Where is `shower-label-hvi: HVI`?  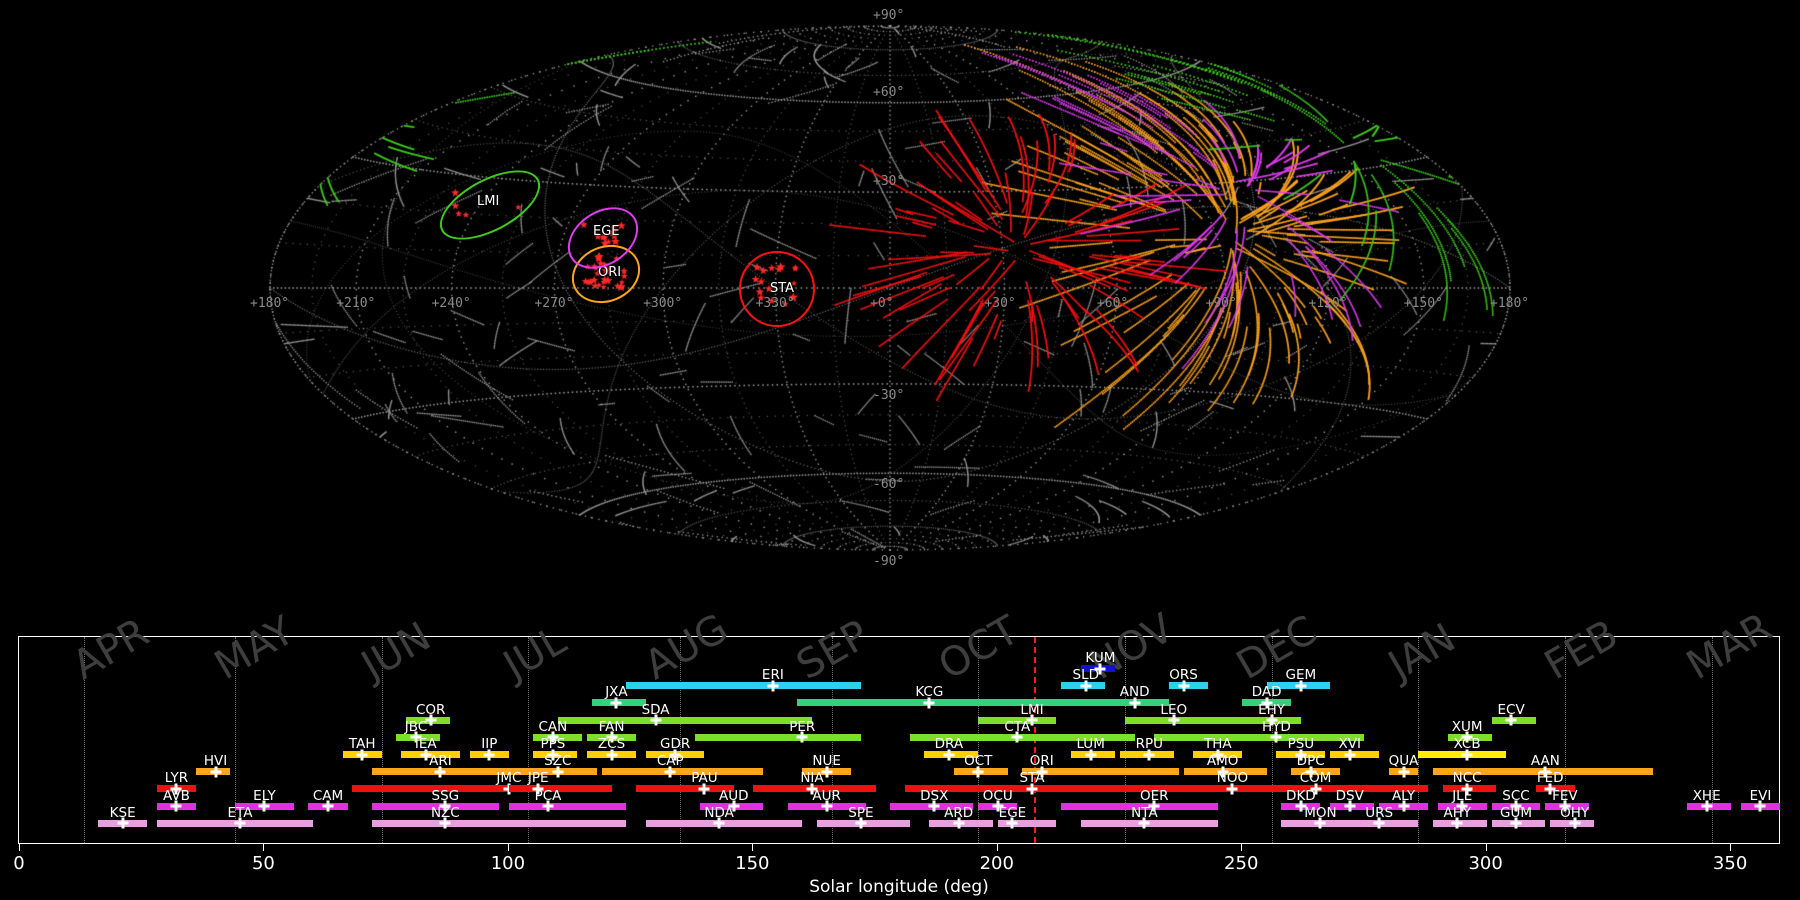
shower-label-hvi: HVI is located at coordinates (215, 761).